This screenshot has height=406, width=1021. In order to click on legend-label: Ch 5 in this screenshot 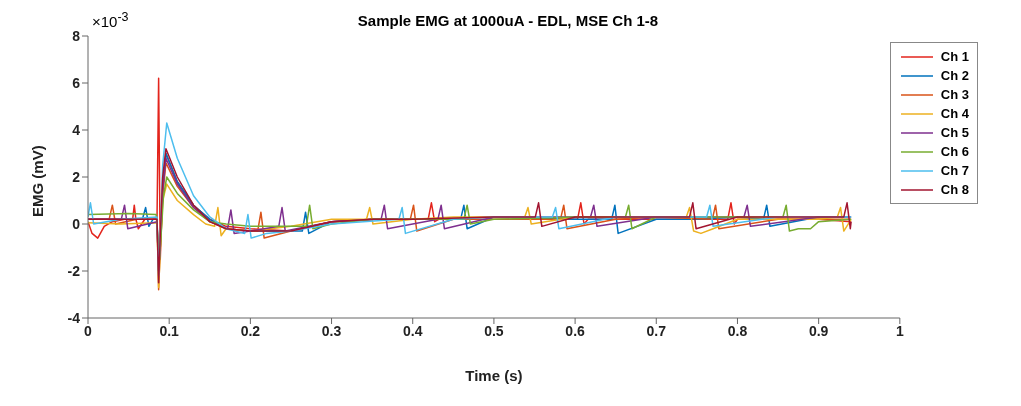, I will do `click(954, 132)`.